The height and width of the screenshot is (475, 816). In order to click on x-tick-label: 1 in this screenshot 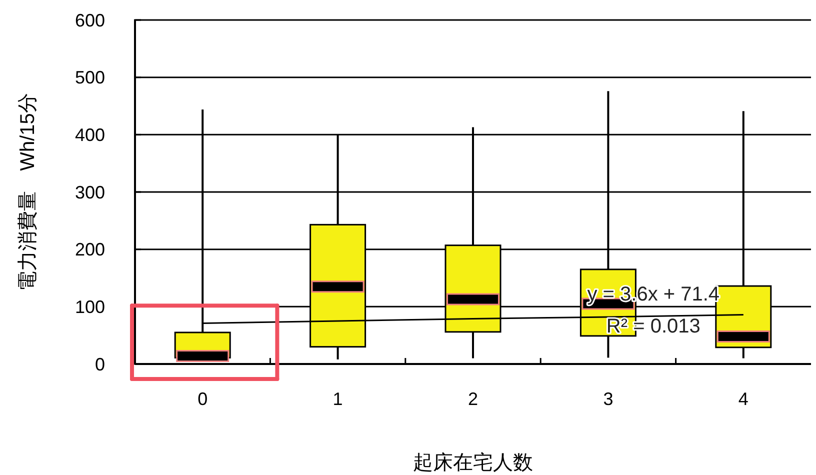, I will do `click(337, 399)`.